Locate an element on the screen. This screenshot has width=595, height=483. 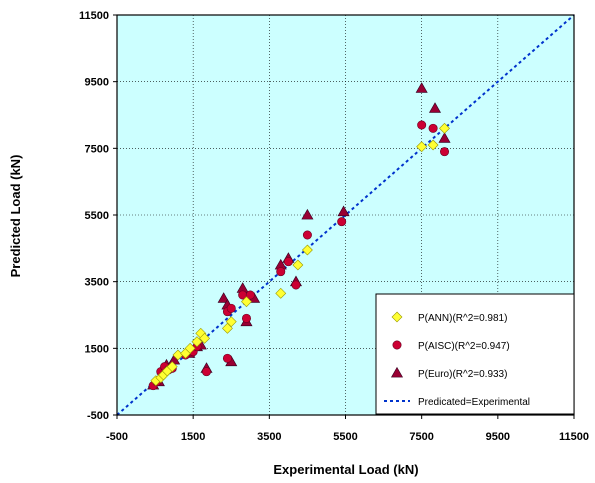
x-tick-label: 3500 is located at coordinates (269, 437).